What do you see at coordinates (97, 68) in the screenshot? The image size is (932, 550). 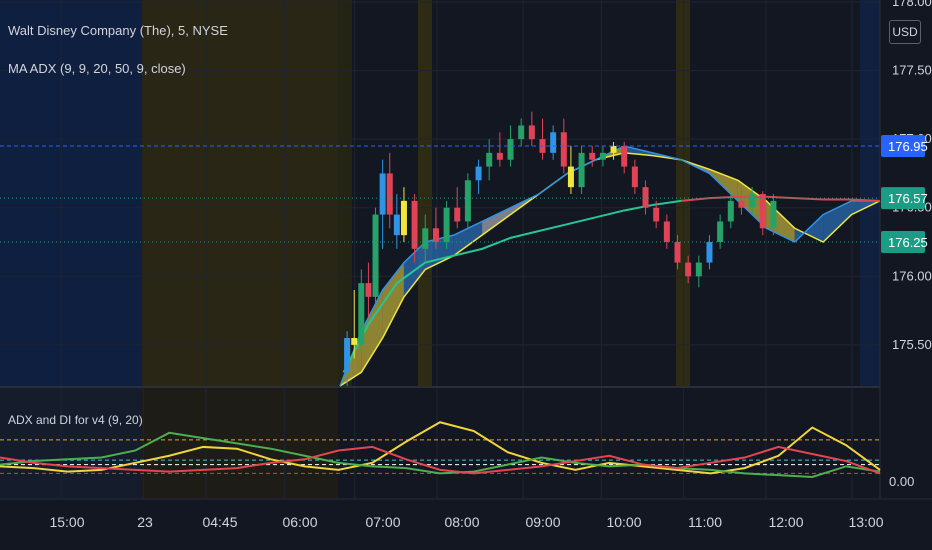 I see `indicator-title: MA ADX (9, 9, 20, 50, 9, close)` at bounding box center [97, 68].